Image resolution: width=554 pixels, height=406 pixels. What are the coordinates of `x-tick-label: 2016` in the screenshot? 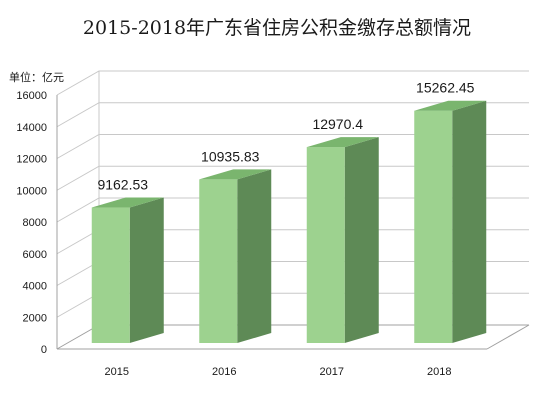 It's located at (224, 372).